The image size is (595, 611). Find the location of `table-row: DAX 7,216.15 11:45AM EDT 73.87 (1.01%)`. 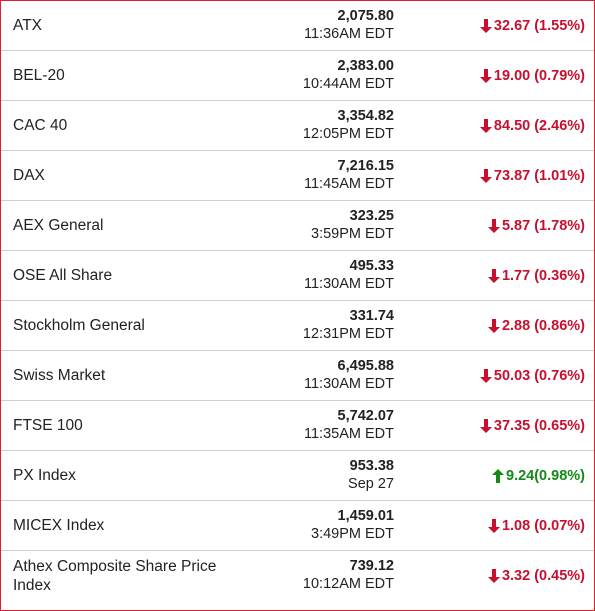

table-row: DAX 7,216.15 11:45AM EDT 73.87 (1.01%) is located at coordinates (297, 176).